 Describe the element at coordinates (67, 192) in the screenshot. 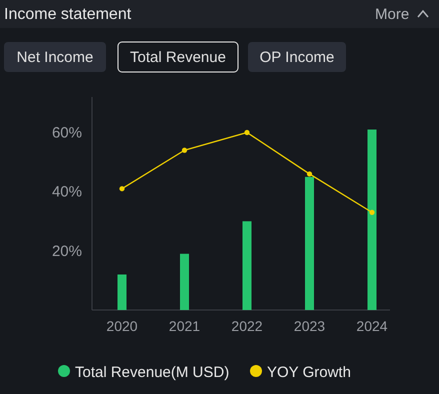

I see `y-tick-label: 40%` at that location.